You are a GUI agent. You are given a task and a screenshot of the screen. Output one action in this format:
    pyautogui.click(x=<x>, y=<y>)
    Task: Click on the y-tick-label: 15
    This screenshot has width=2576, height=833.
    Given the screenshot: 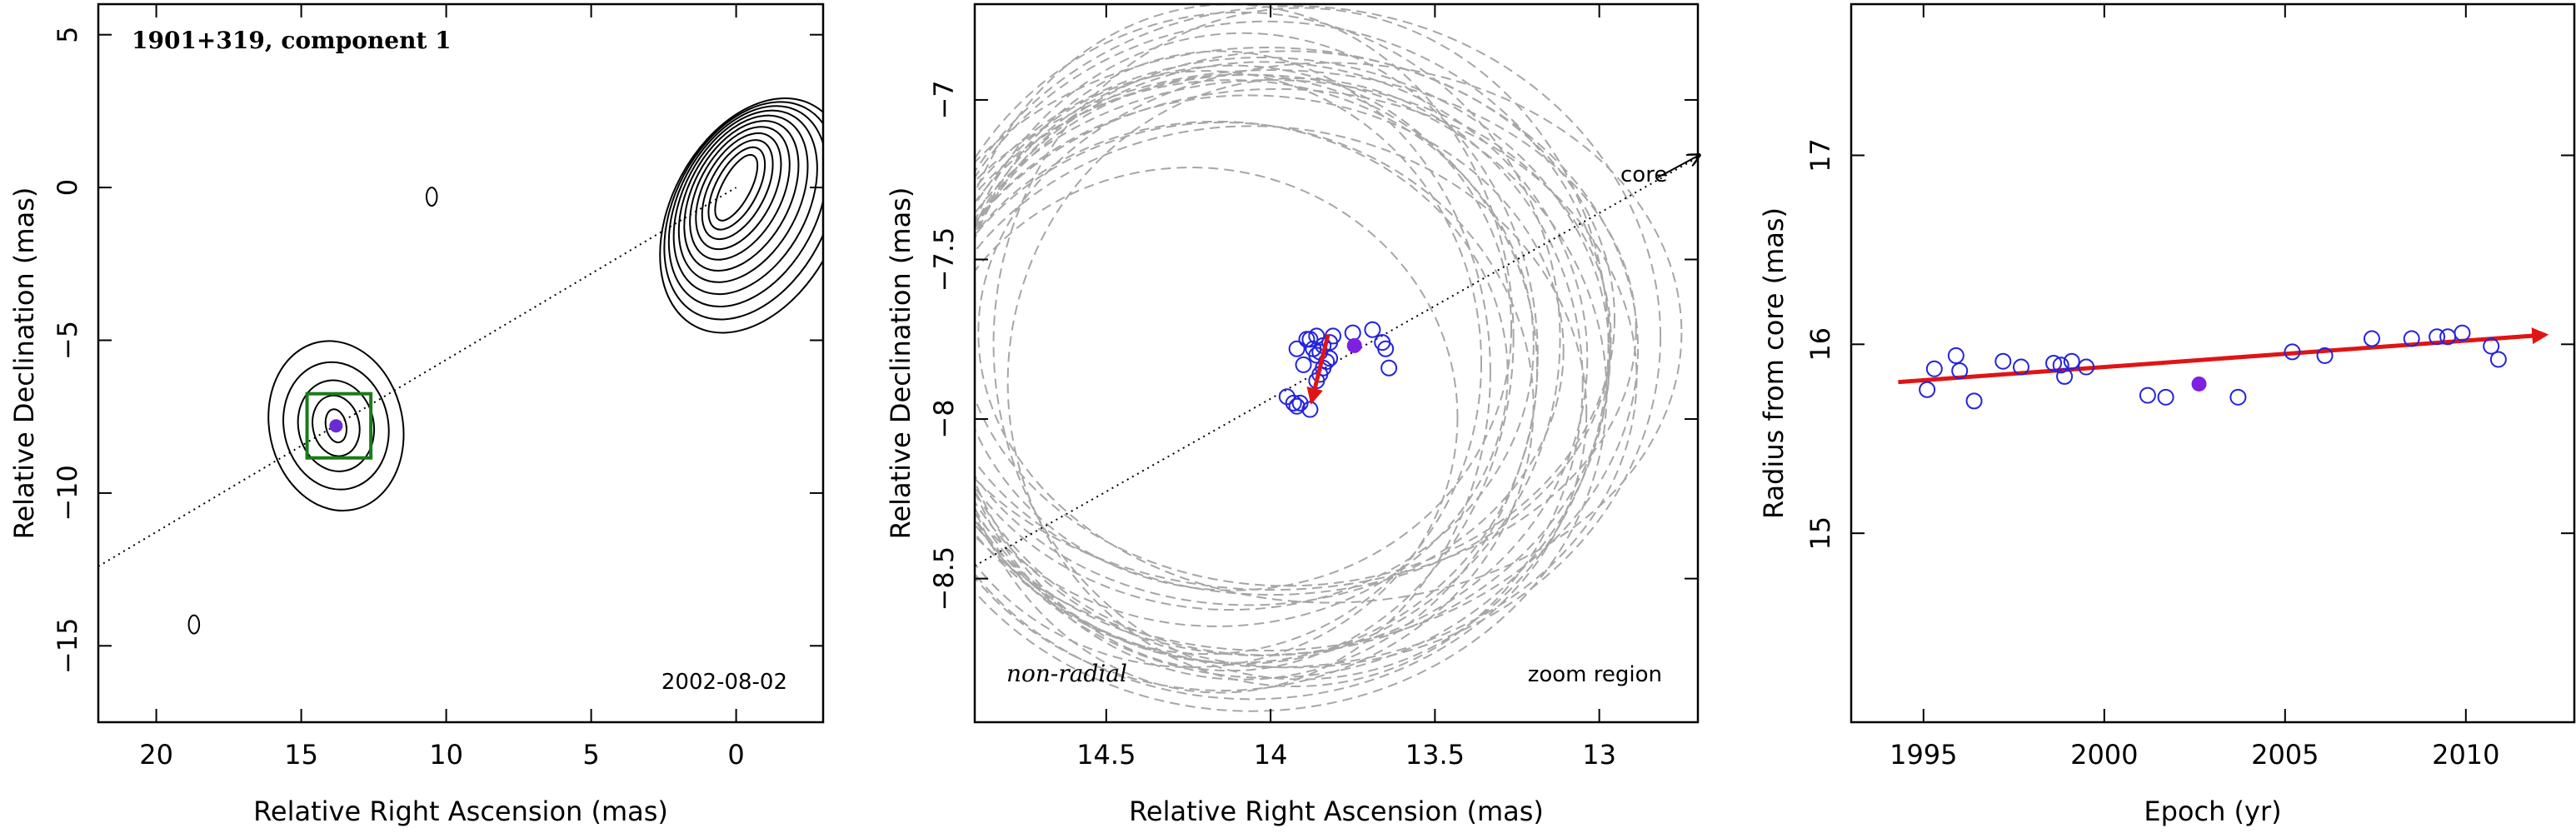 What is the action you would take?
    pyautogui.click(x=1820, y=533)
    